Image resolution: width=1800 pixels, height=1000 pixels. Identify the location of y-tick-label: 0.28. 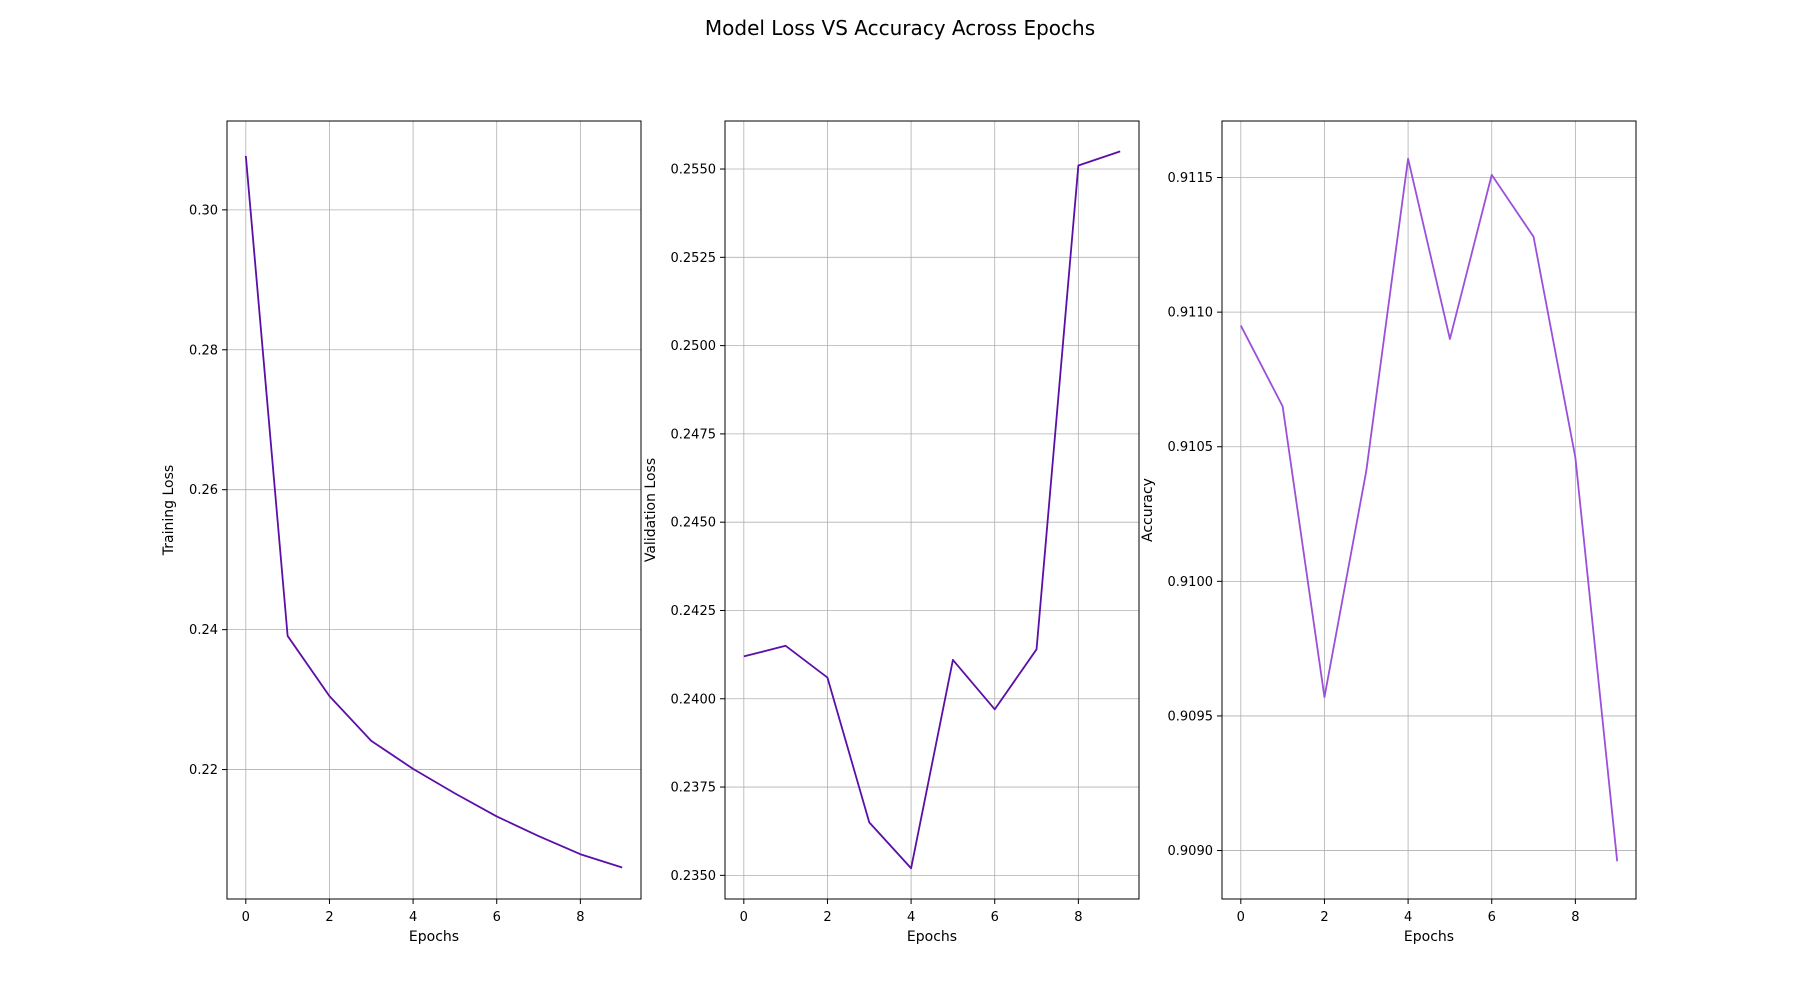
(203, 350).